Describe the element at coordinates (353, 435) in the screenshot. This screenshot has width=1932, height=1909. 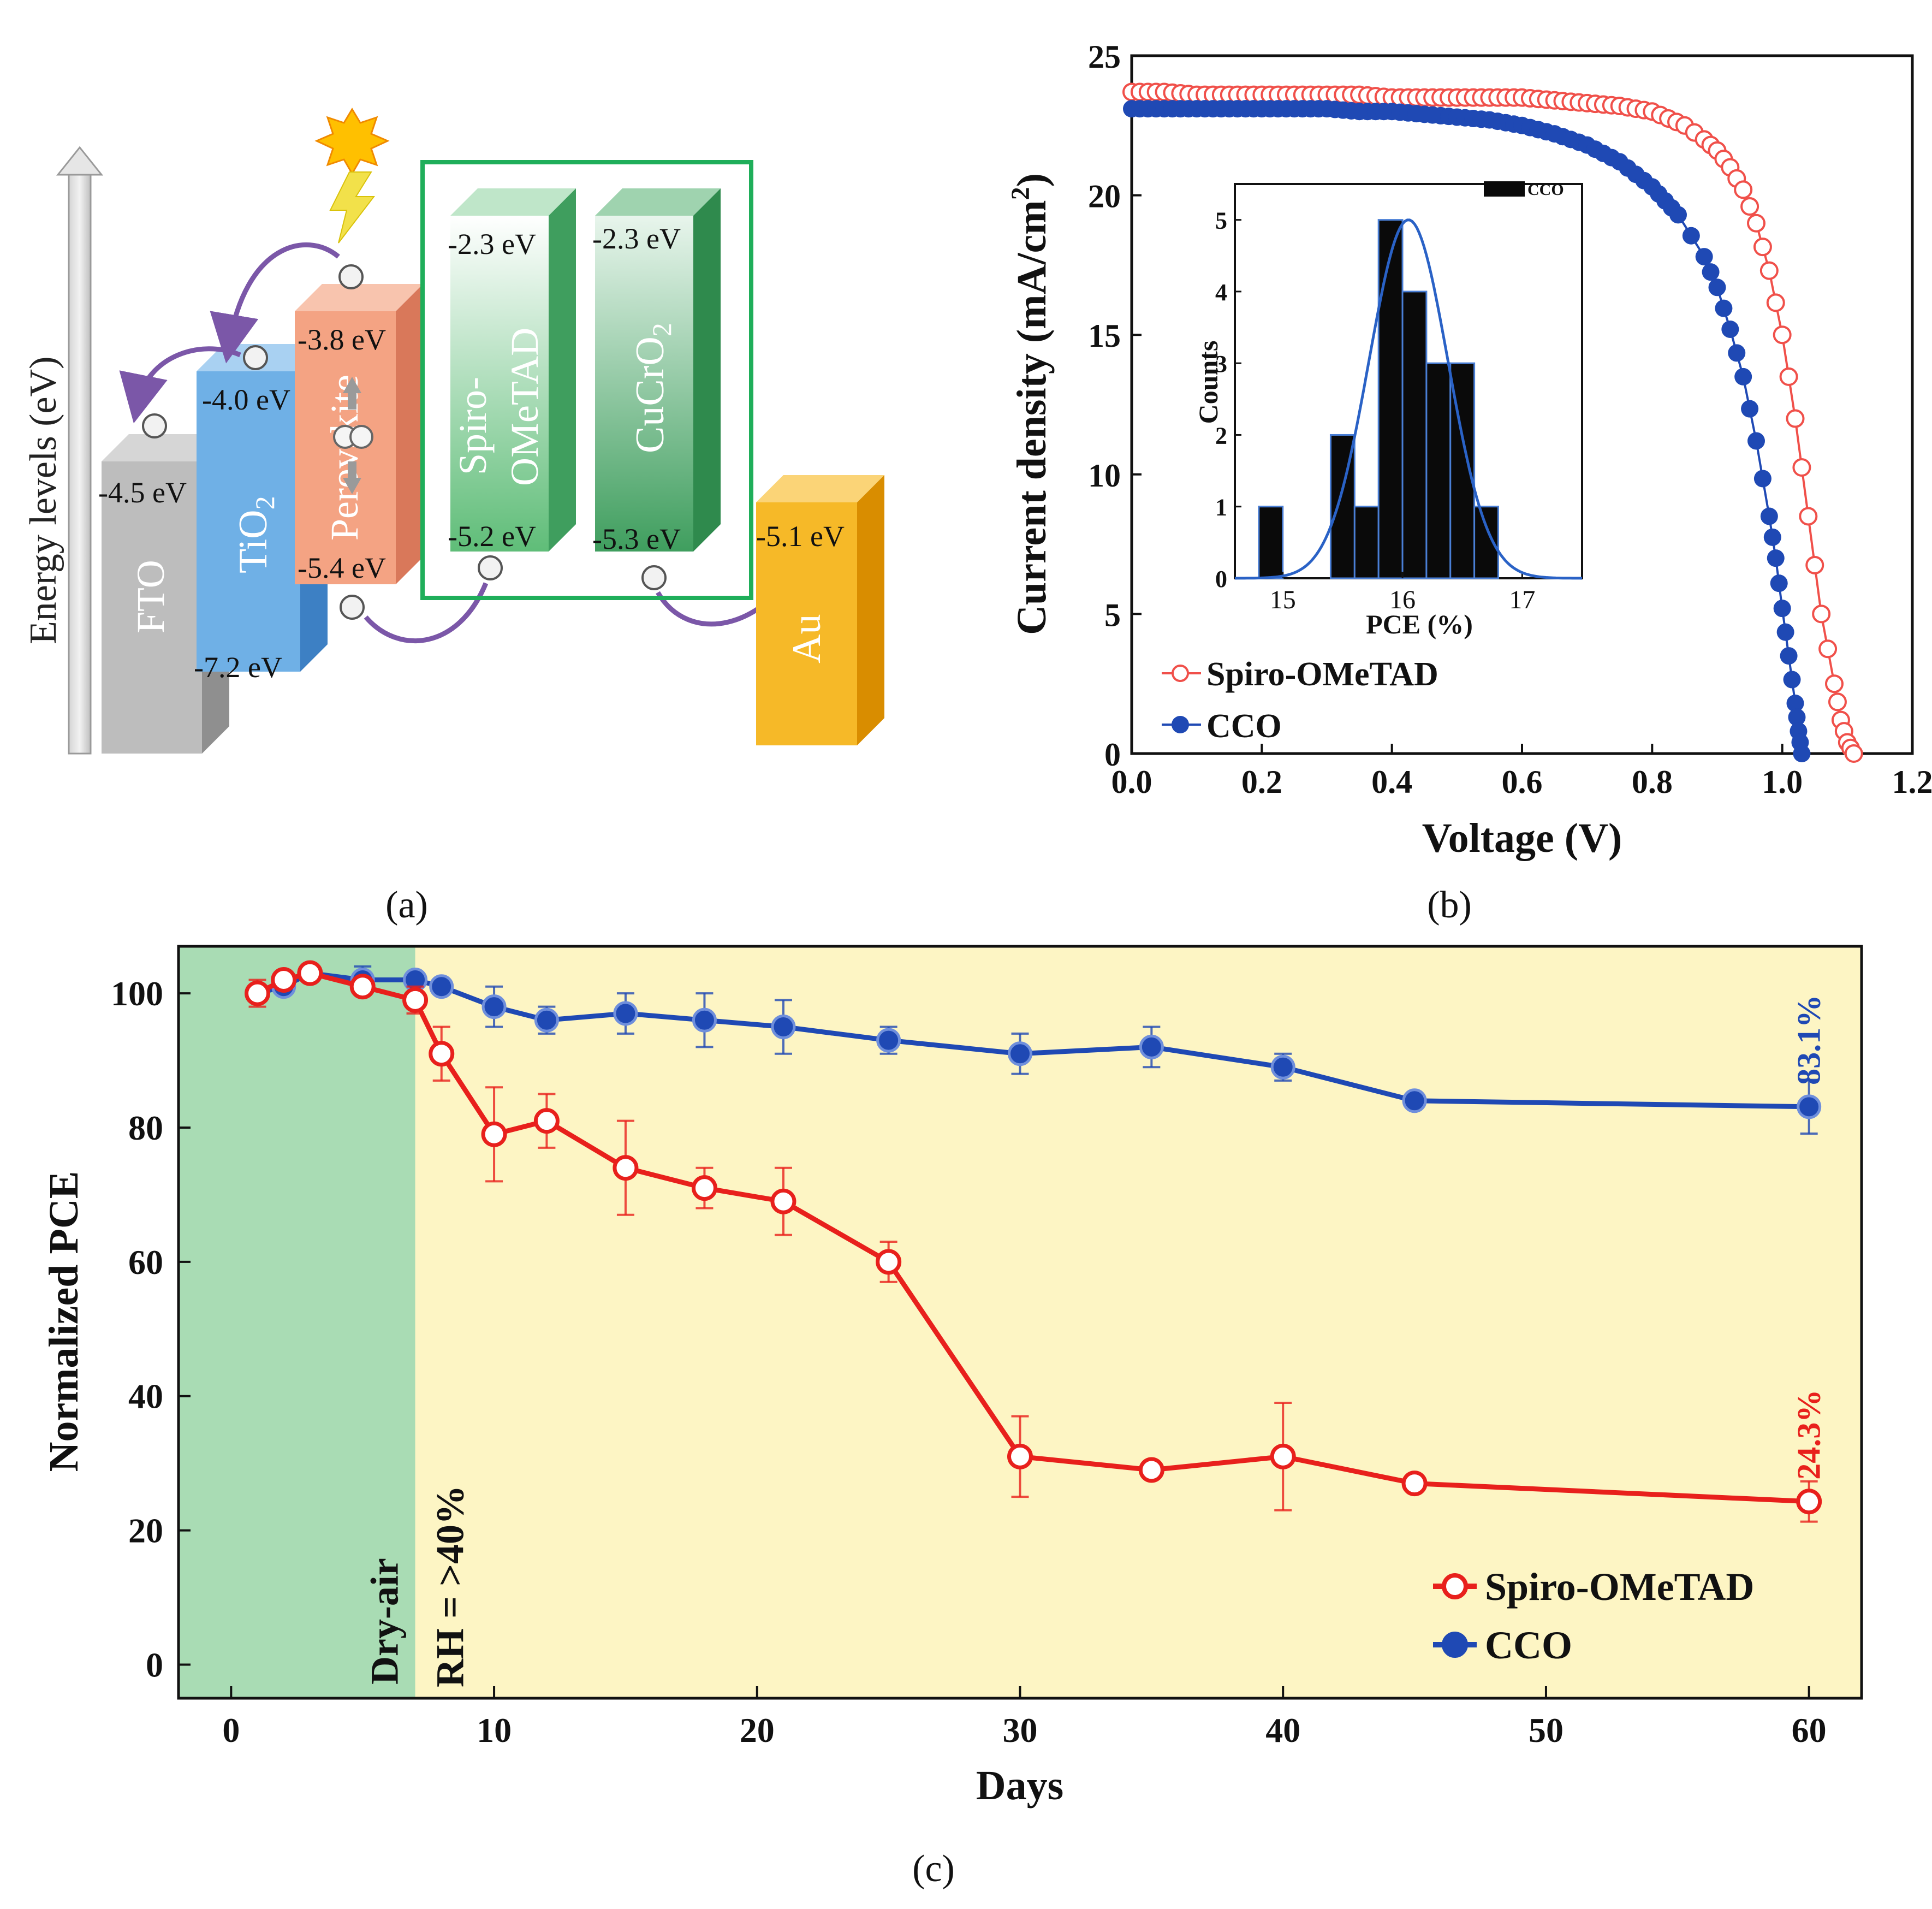
I see `exciton-separation-icon` at that location.